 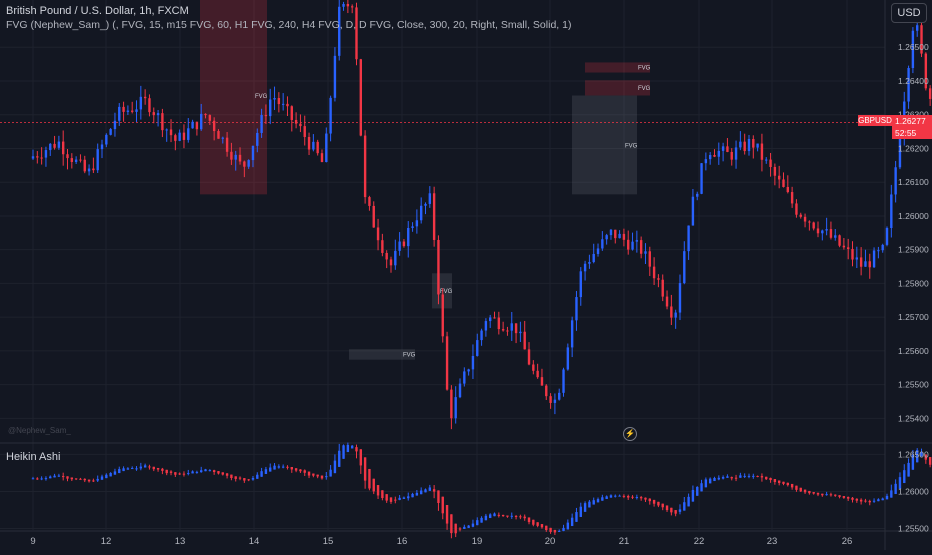 What do you see at coordinates (477, 541) in the screenshot?
I see `time-tick-label: 19` at bounding box center [477, 541].